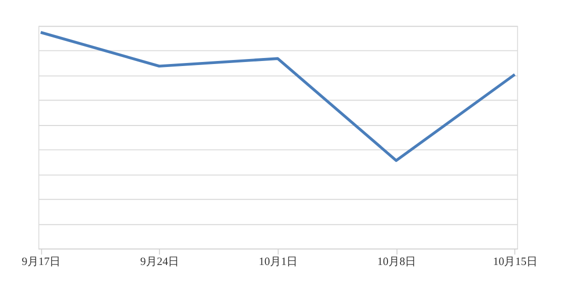 The image size is (562, 301). Describe the element at coordinates (278, 262) in the screenshot. I see `x-tick-label: 10月1日` at that location.